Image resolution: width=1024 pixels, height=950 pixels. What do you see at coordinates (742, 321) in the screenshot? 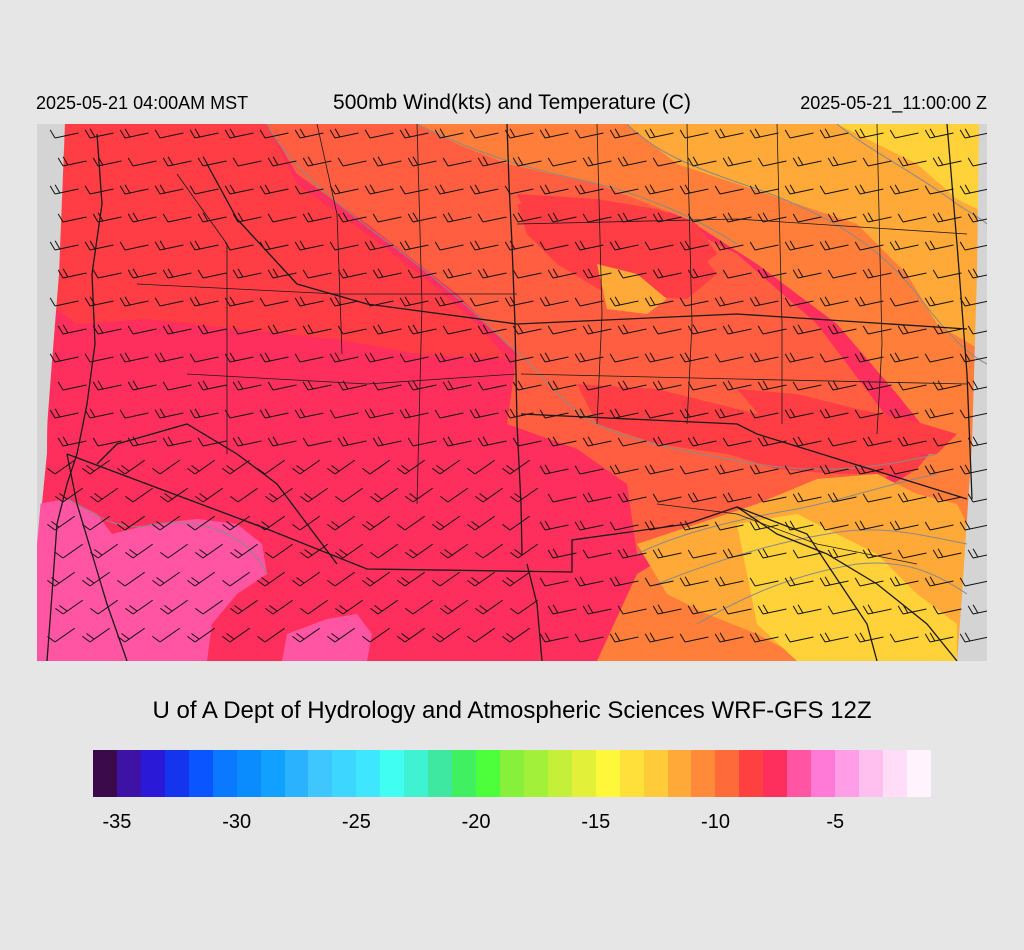
I see `colorado-border` at bounding box center [742, 321].